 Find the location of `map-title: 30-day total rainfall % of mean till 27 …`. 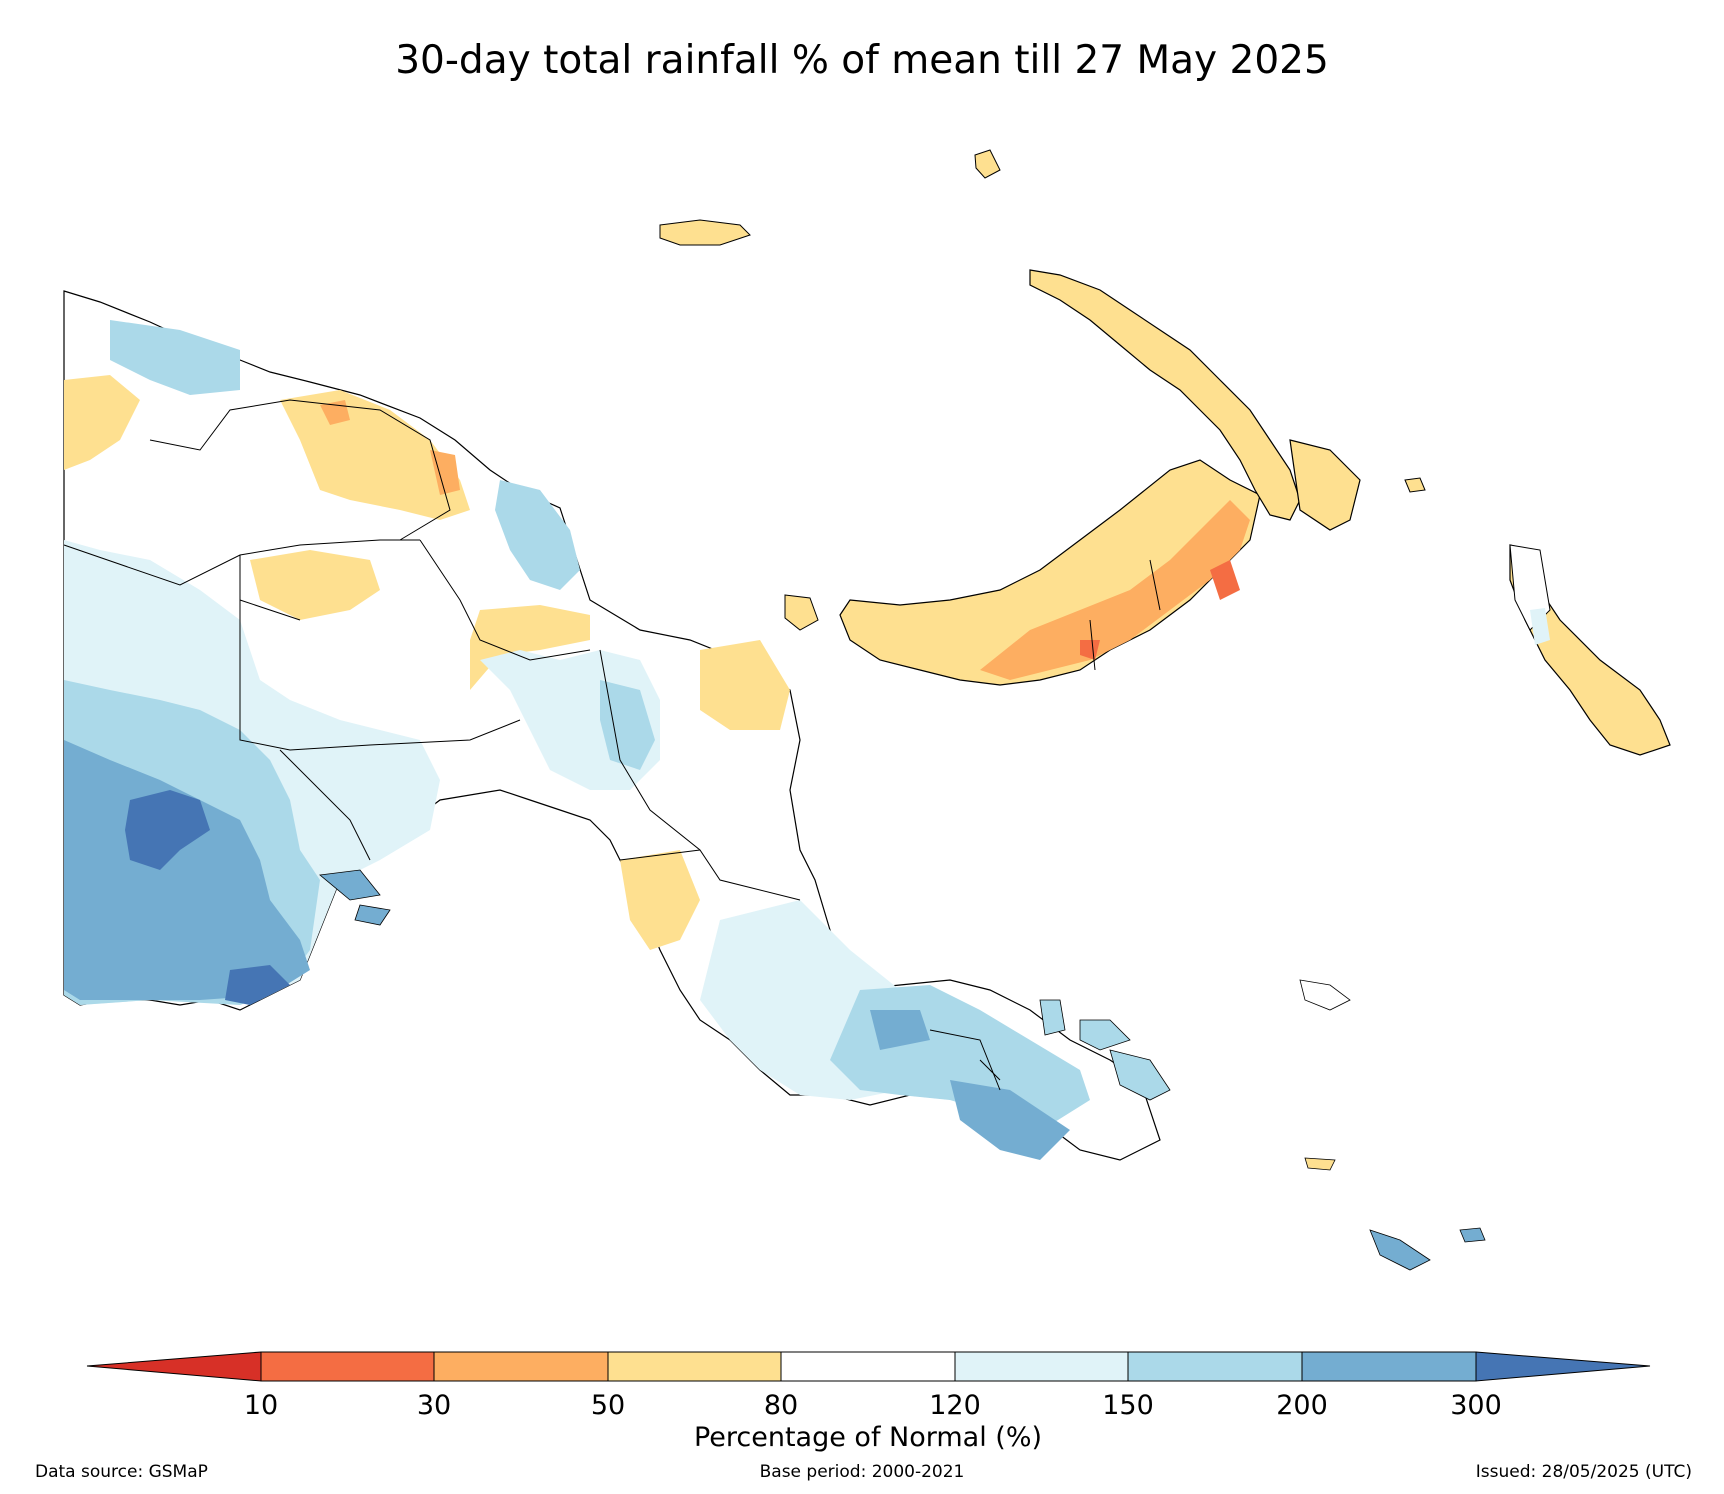

map-title: 30-day total rainfall % of mean till 27 … is located at coordinates (862, 60).